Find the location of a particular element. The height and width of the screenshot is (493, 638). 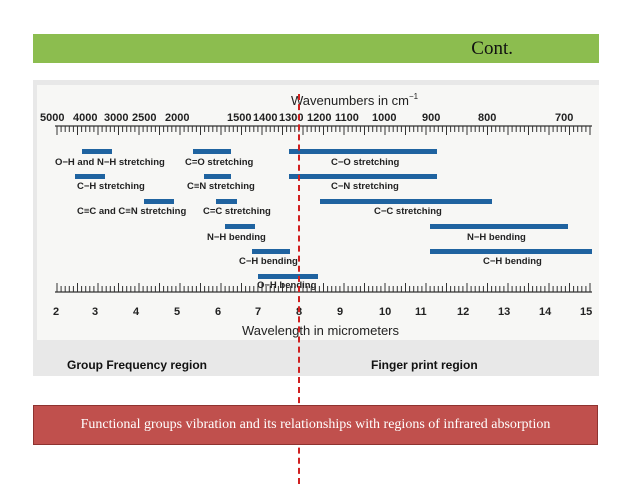

bar-cn-triple-stretching is located at coordinates (217, 176).